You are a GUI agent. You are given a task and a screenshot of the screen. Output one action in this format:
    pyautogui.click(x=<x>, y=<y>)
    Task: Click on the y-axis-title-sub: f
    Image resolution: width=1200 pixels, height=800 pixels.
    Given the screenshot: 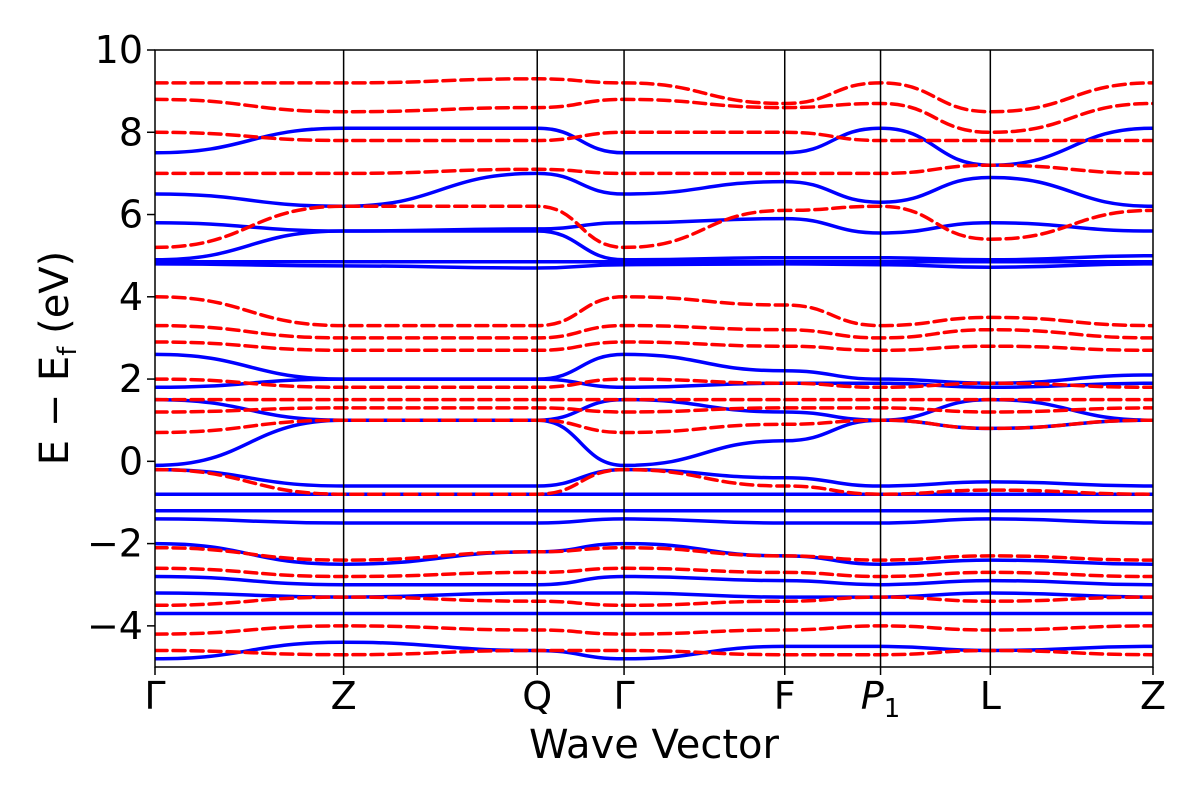 What is the action you would take?
    pyautogui.click(x=68, y=351)
    